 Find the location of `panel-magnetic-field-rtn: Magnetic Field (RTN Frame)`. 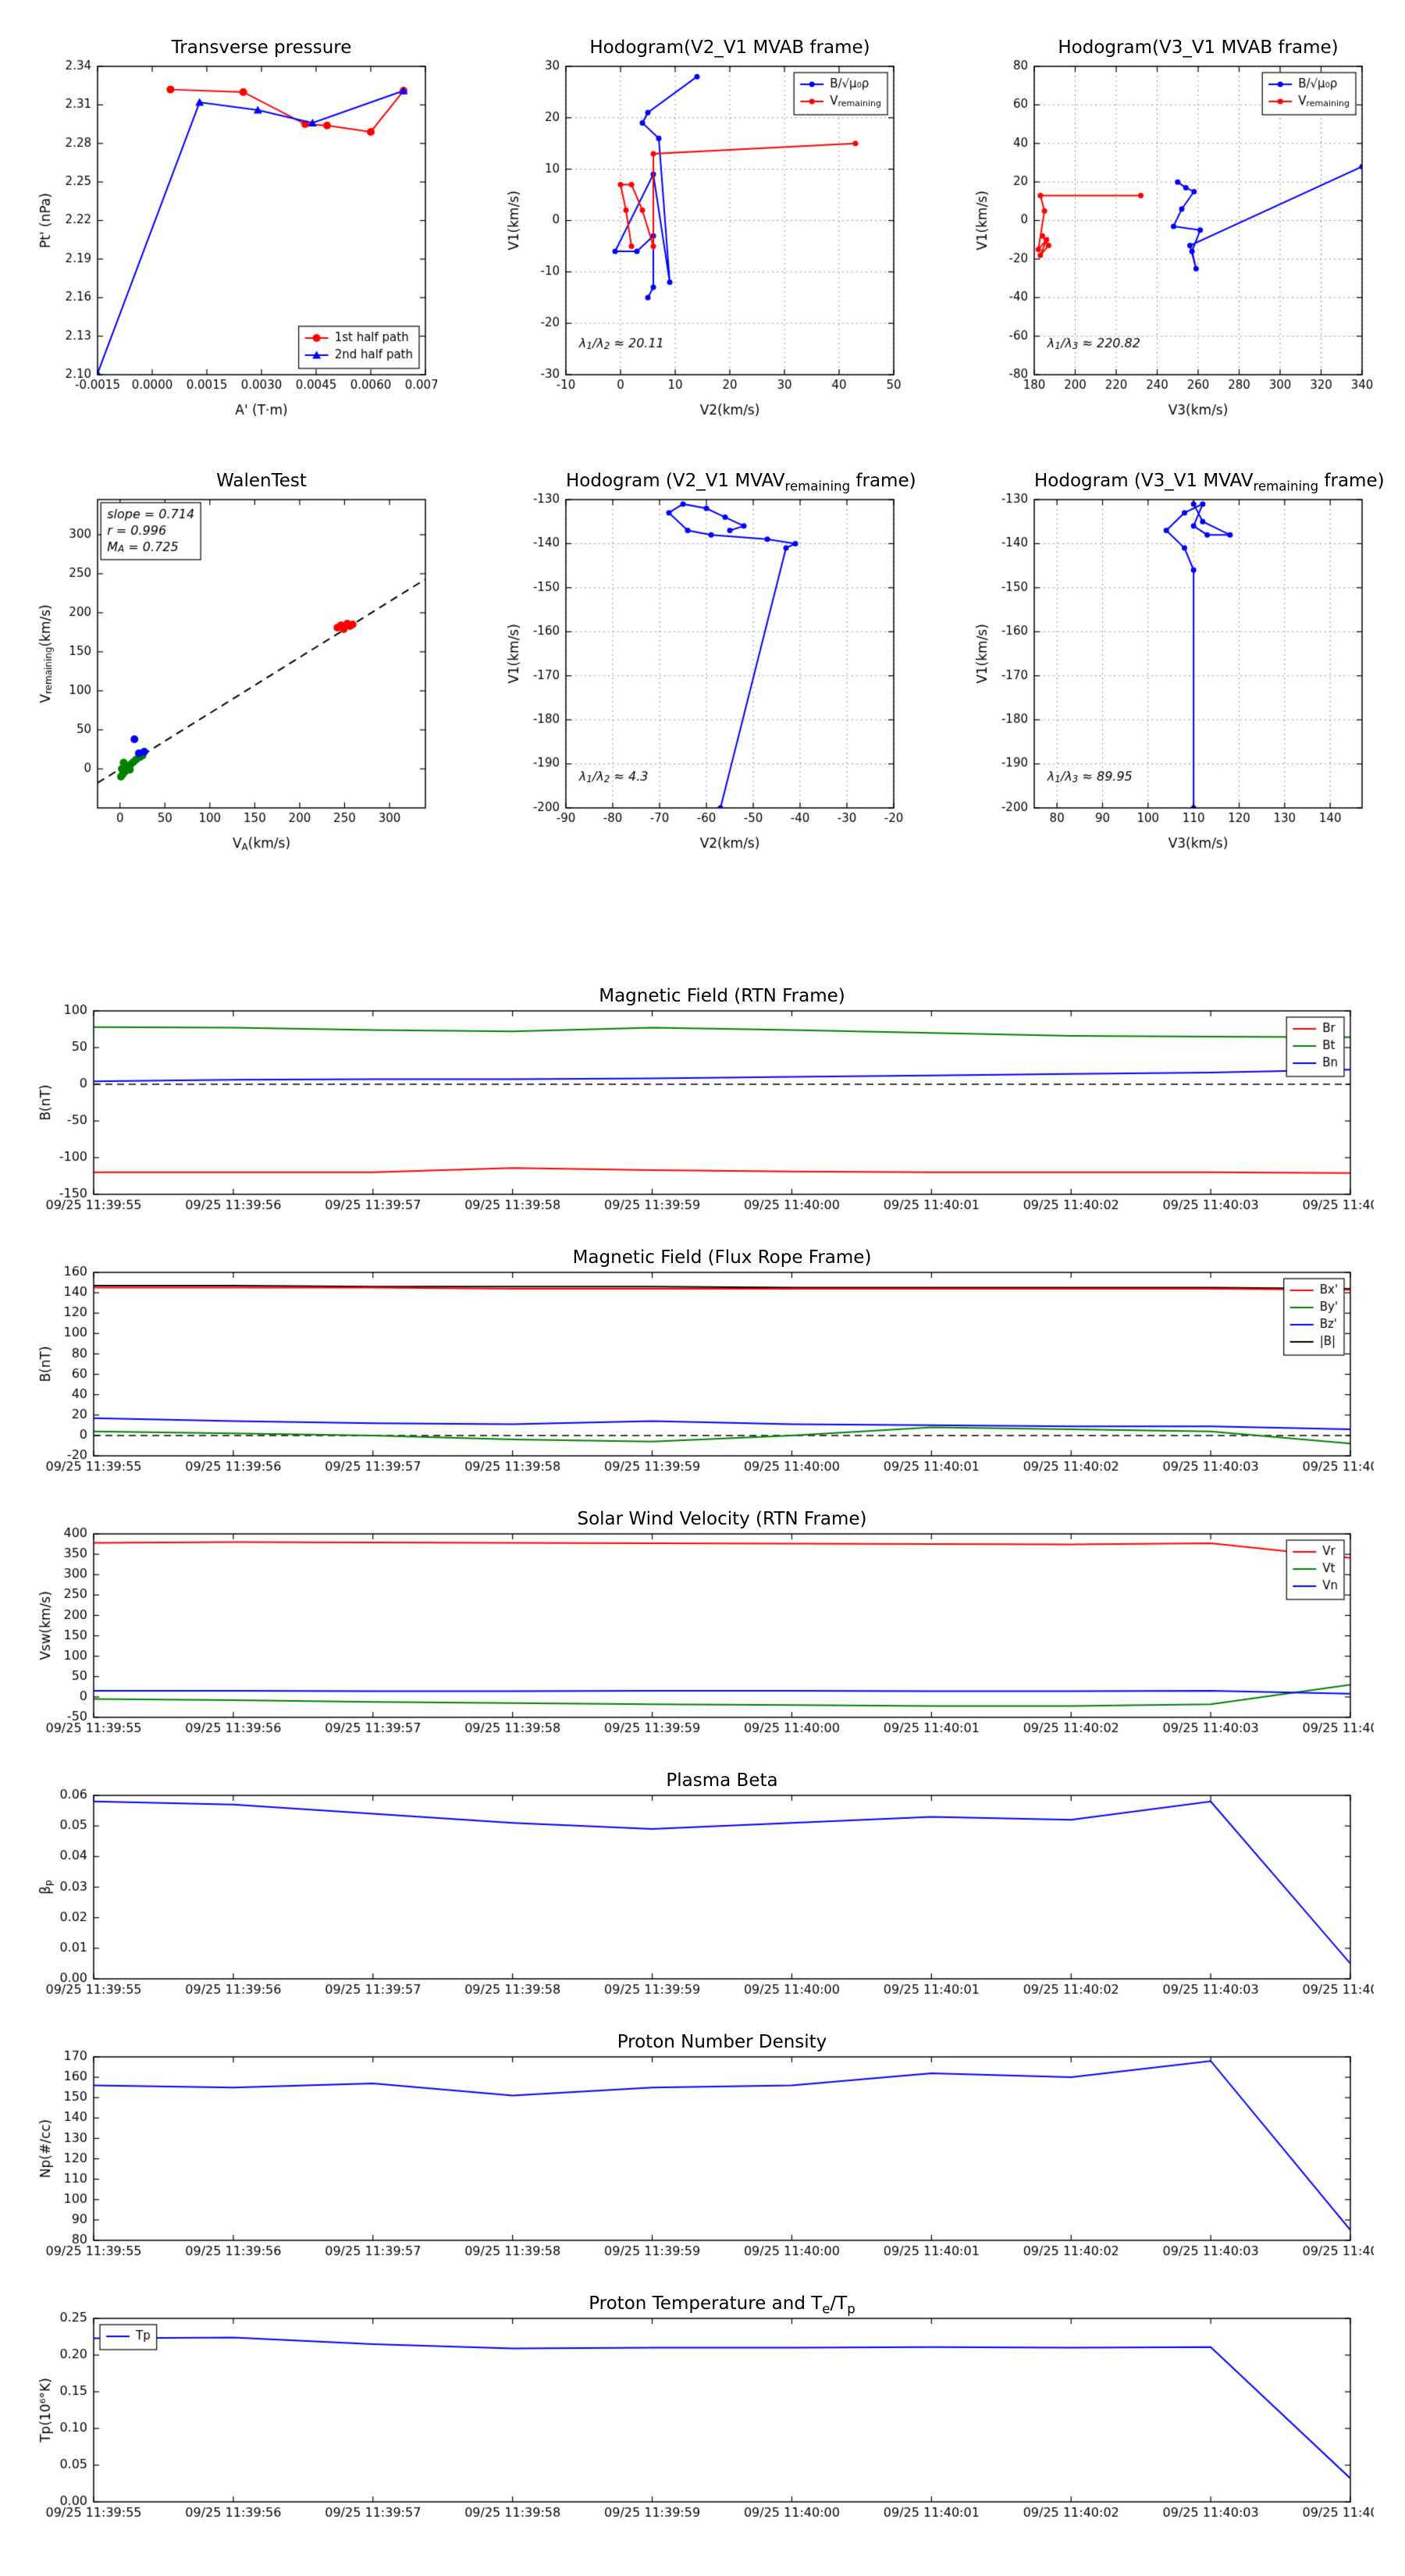

panel-magnetic-field-rtn: Magnetic Field (RTN Frame) is located at coordinates (703, 1104).